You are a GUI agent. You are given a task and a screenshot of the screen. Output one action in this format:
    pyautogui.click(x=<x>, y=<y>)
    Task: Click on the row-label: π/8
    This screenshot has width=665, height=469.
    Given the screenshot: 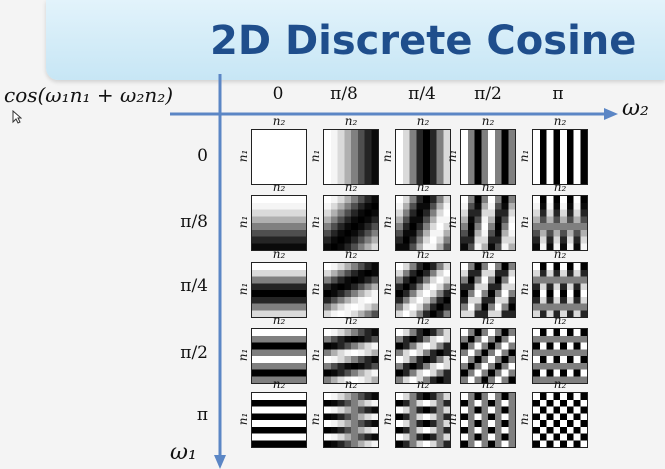 What is the action you would take?
    pyautogui.click(x=194, y=222)
    